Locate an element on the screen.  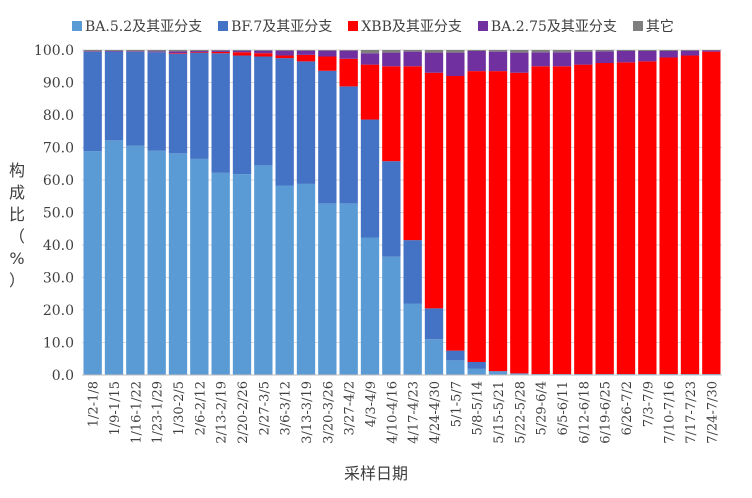
x-tick-label: 3/6-3/12 is located at coordinates (286, 408).